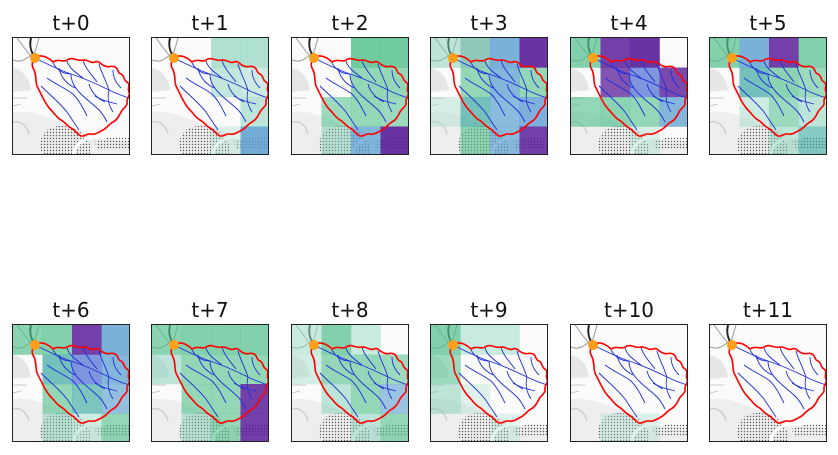  I want to click on panel-title: t+5, so click(768, 23).